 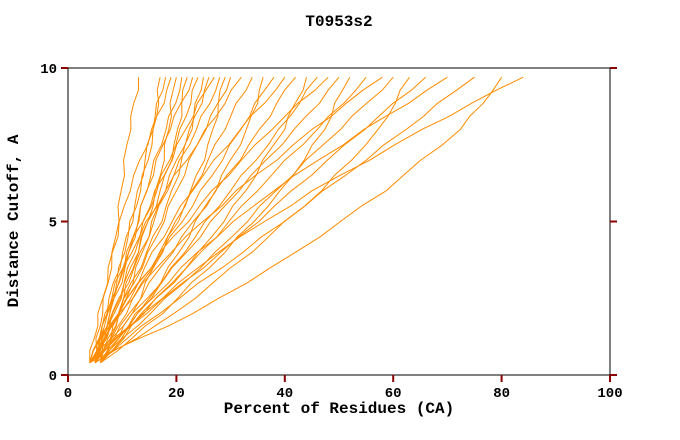 What do you see at coordinates (53, 377) in the screenshot?
I see `y-tick-label: 0` at bounding box center [53, 377].